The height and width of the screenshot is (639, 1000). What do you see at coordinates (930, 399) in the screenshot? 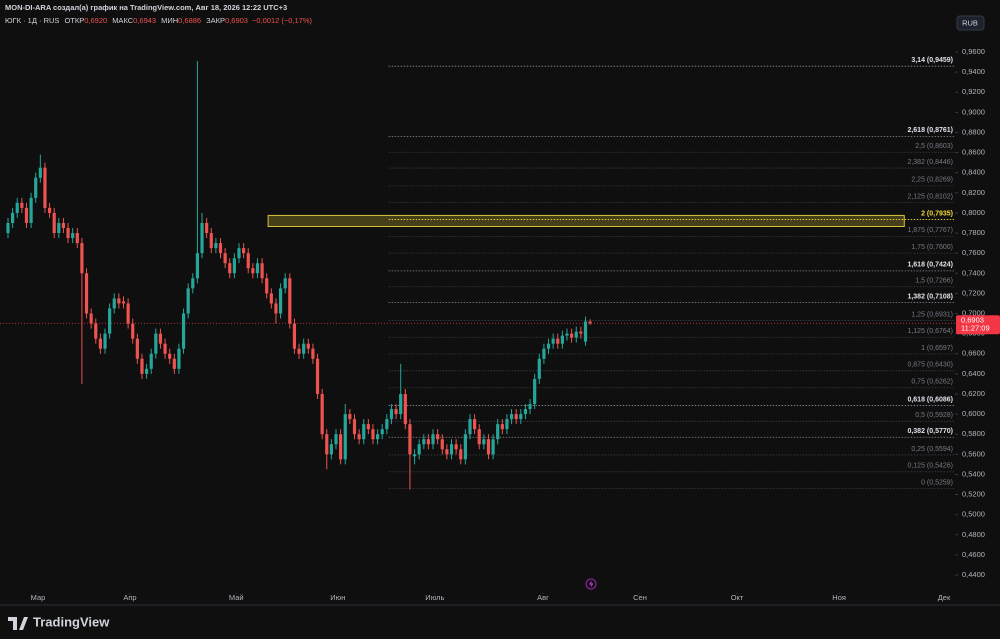
I see `fib-label: 0,618 (0,6086)` at bounding box center [930, 399].